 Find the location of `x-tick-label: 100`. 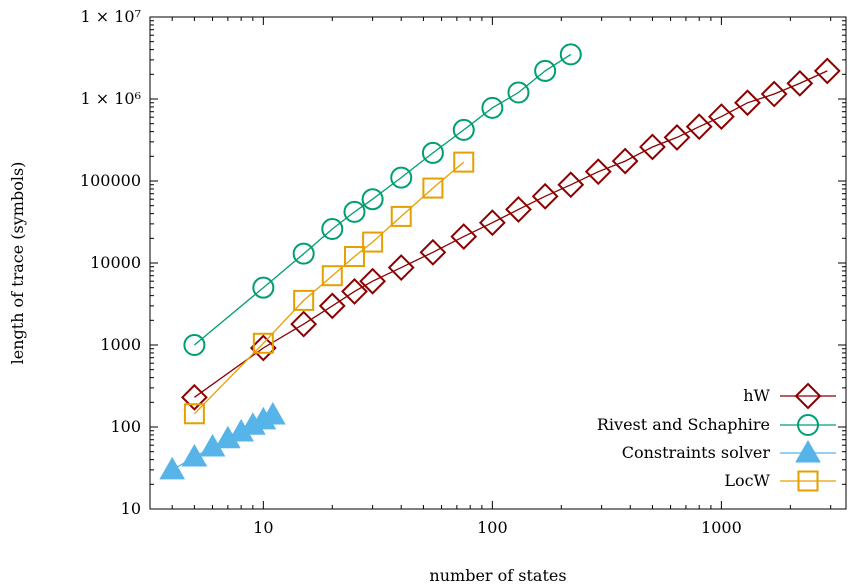

x-tick-label: 100 is located at coordinates (492, 527).